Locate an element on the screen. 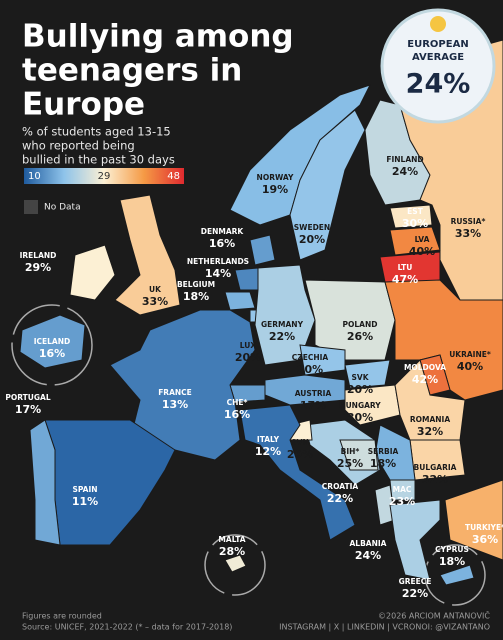 This screenshot has height=640, width=503. country-name: SWEDEN is located at coordinates (312, 227).